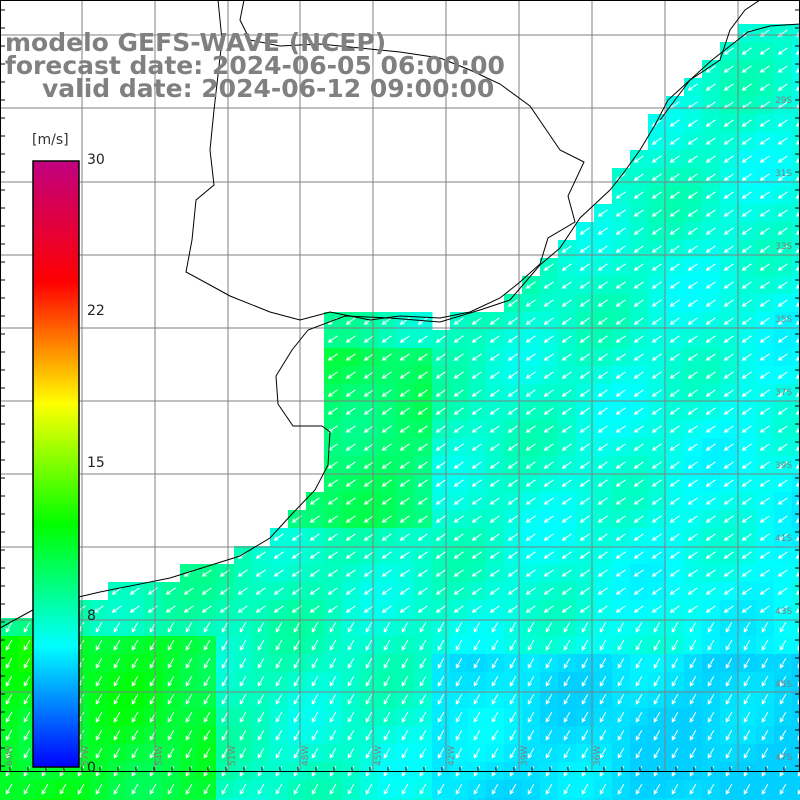 The height and width of the screenshot is (800, 800). Describe the element at coordinates (783, 539) in the screenshot. I see `latitude-label: 41S` at that location.